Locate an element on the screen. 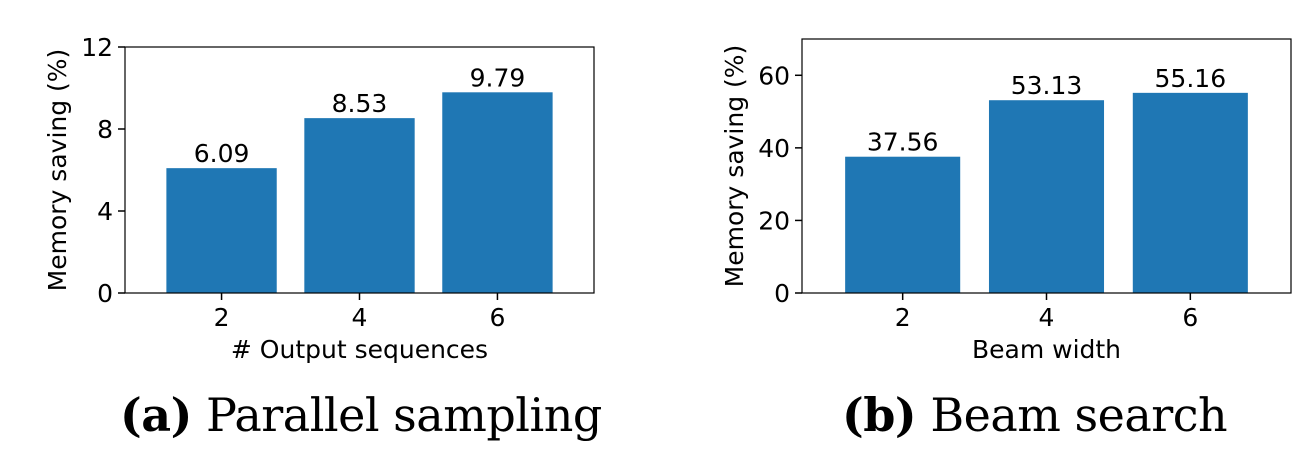 This screenshot has width=1304, height=465. x-axis-label-b: Beam width is located at coordinates (1046, 349).